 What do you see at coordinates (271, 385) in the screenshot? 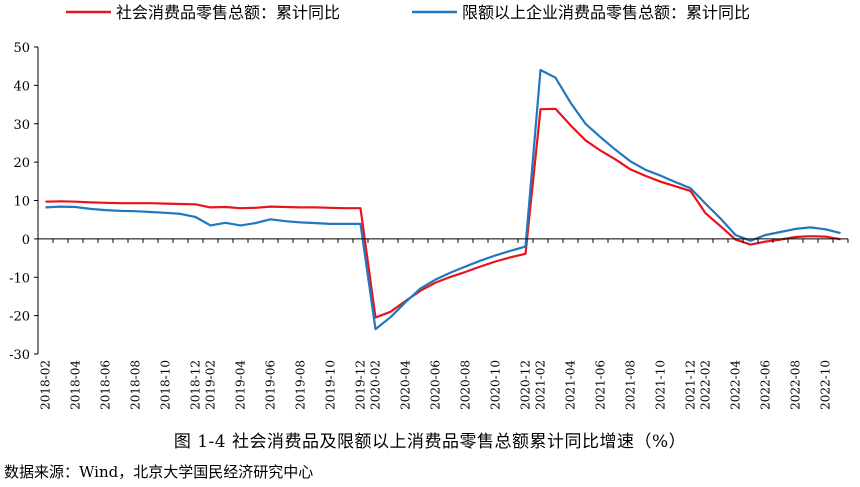
I see `x-tick-label: 2019-06` at bounding box center [271, 385].